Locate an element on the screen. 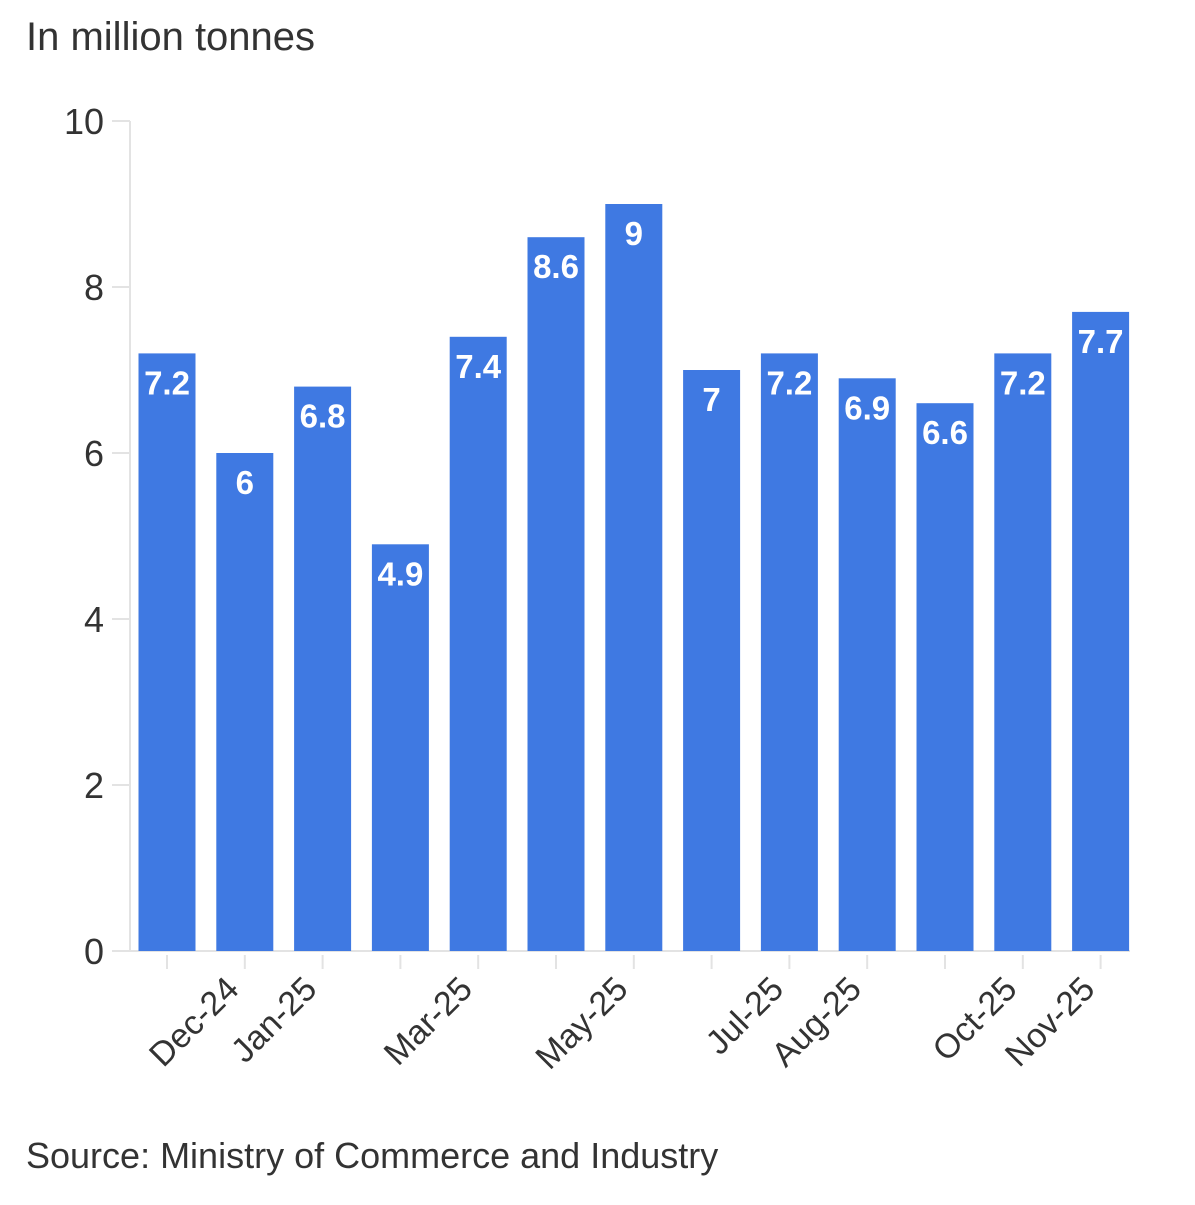 The width and height of the screenshot is (1195, 1205). bar-value-label: 6.9 is located at coordinates (867, 407).